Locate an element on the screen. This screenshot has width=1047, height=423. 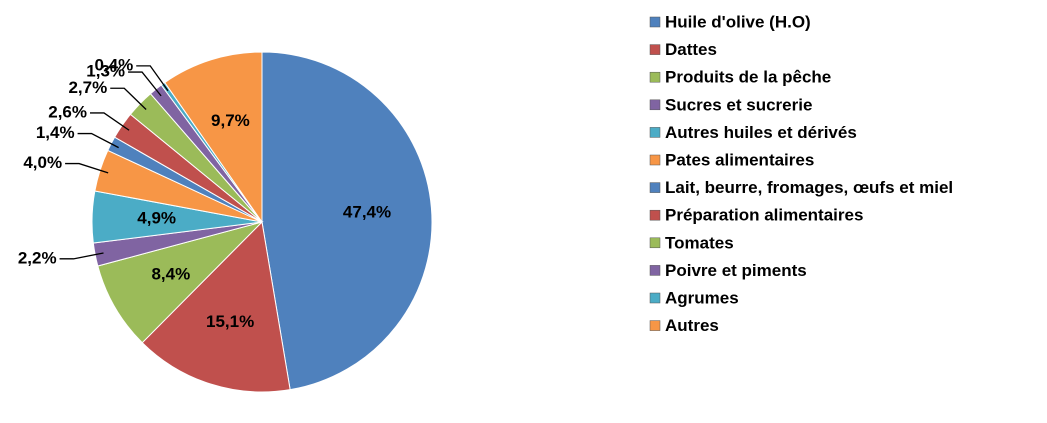
legend-label: Autres is located at coordinates (692, 325).